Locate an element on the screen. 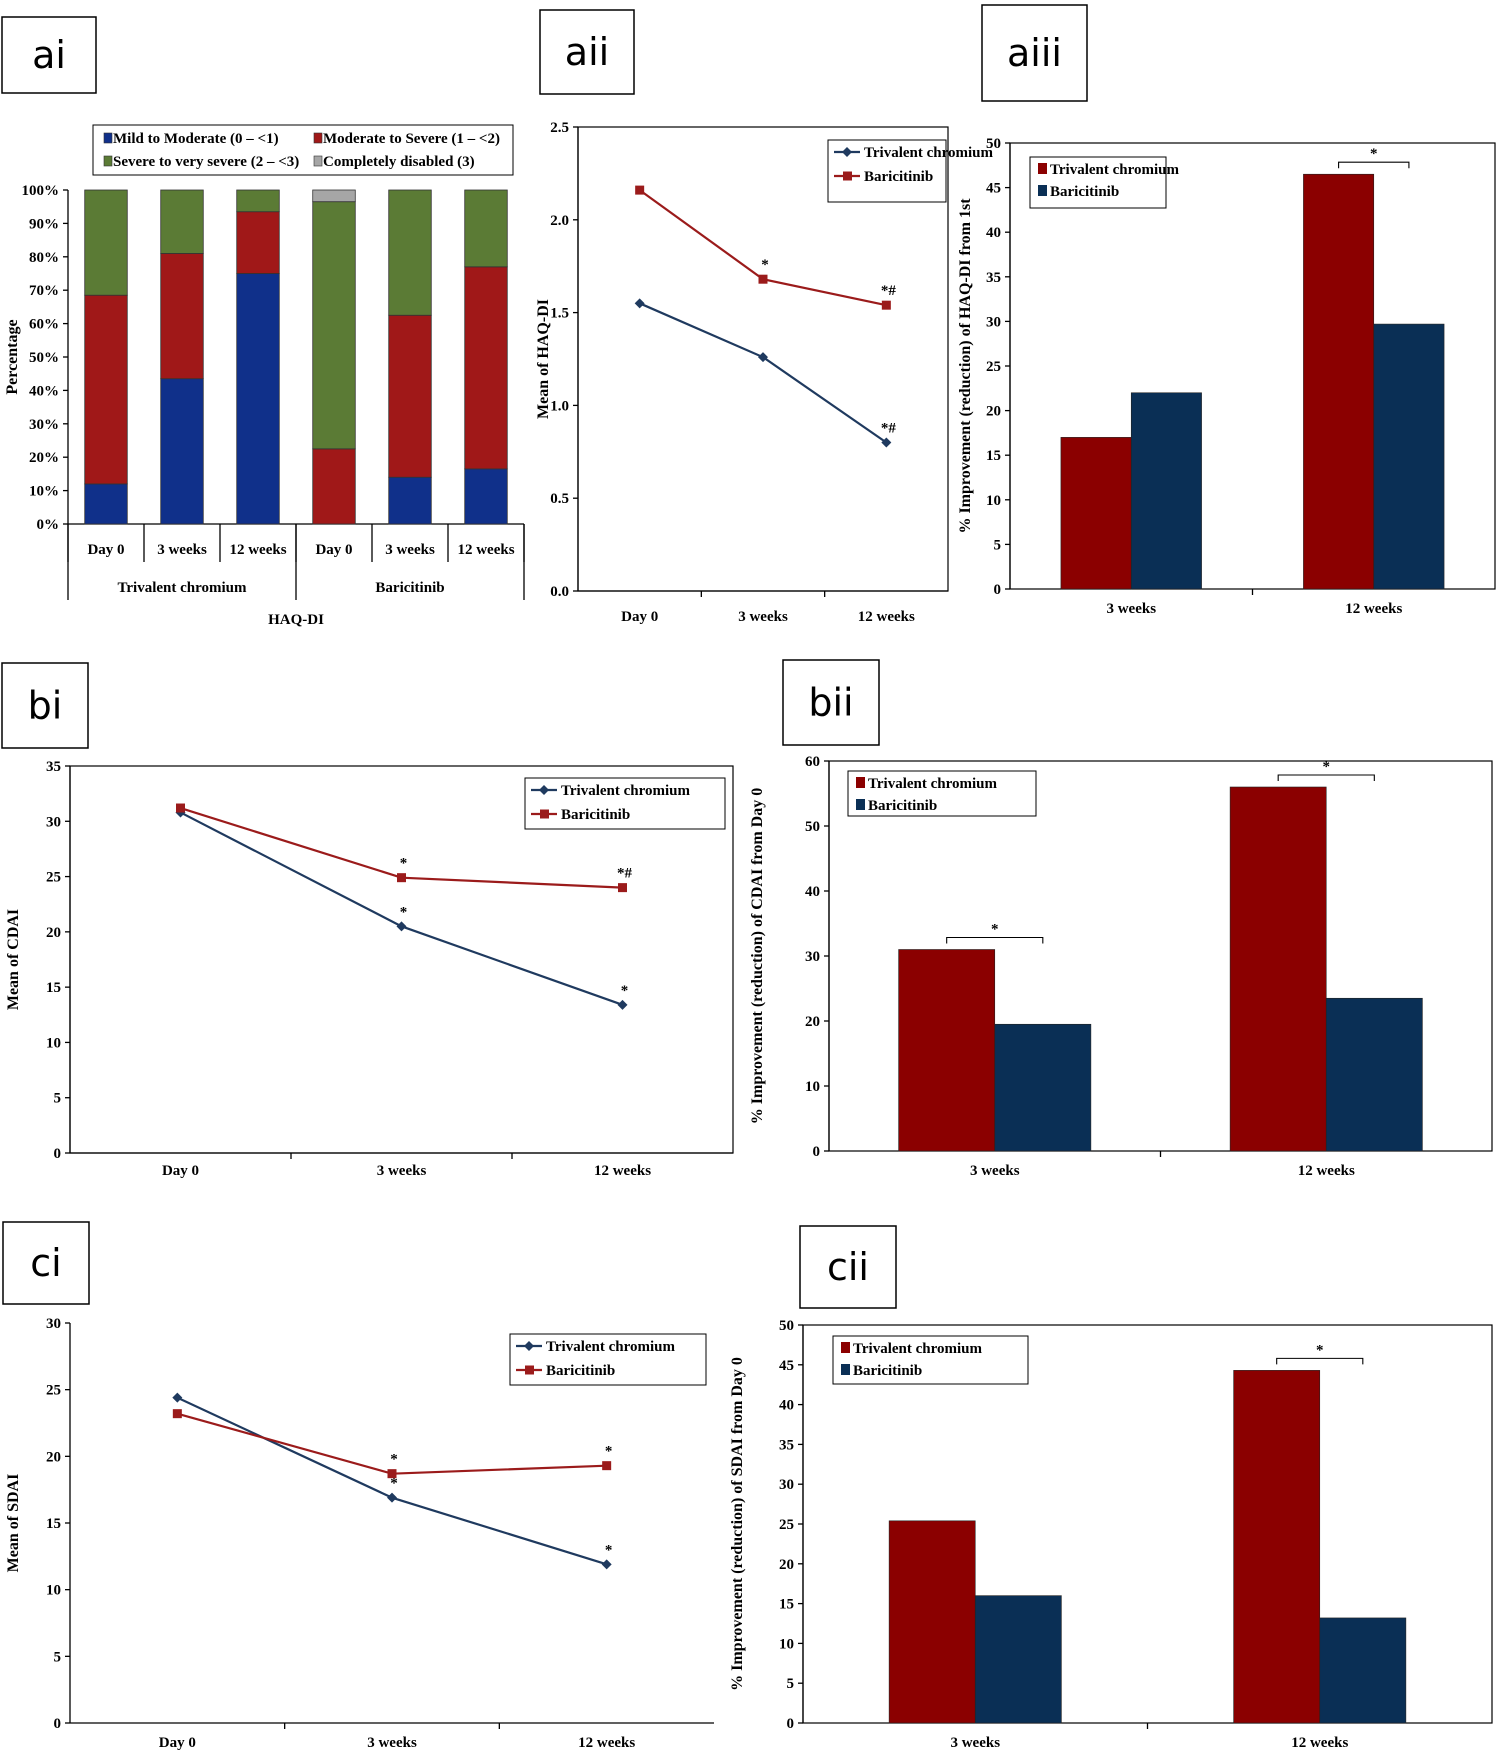 The height and width of the screenshot is (1758, 1499). y-axis-title: Percentage is located at coordinates (12, 356).